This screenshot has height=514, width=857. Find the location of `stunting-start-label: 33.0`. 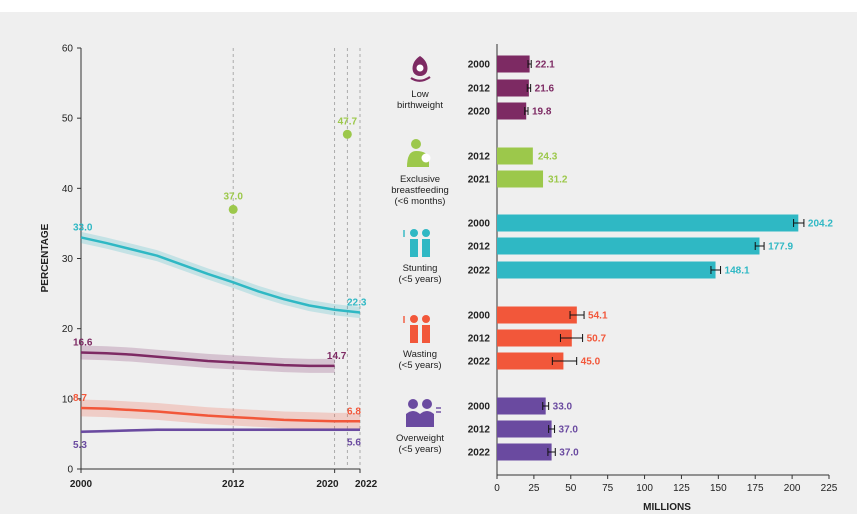

stunting-start-label: 33.0 is located at coordinates (83, 227).